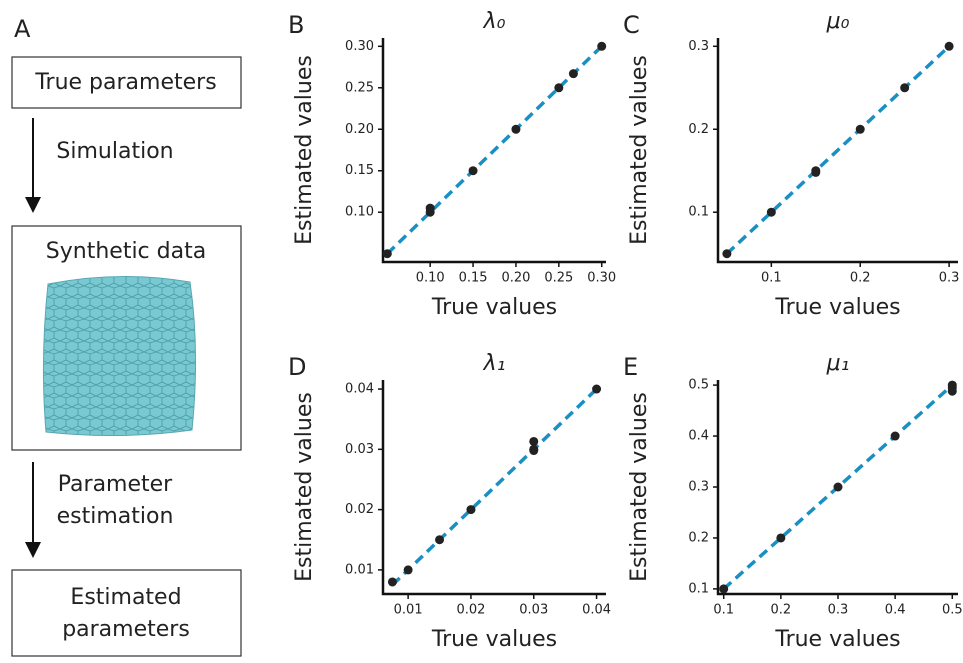 The height and width of the screenshot is (663, 963). Describe the element at coordinates (630, 367) in the screenshot. I see `panel-label: E` at that location.